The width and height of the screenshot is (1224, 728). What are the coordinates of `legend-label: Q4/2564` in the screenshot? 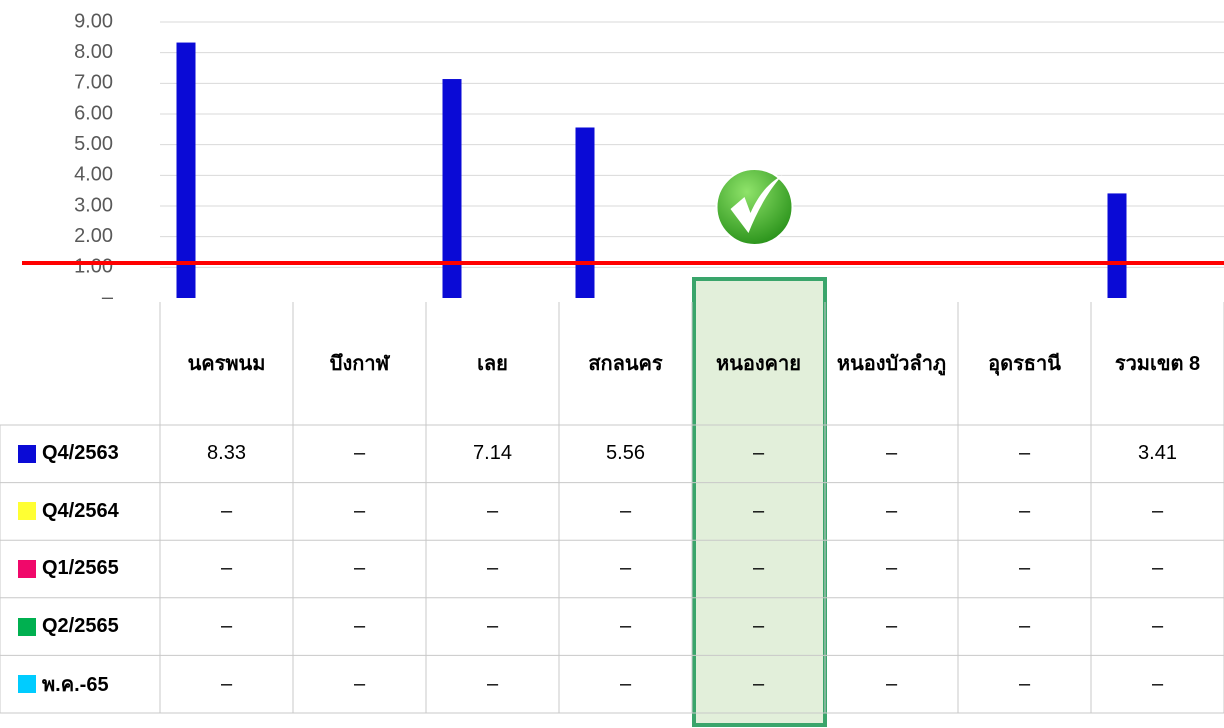 It's located at (80, 510).